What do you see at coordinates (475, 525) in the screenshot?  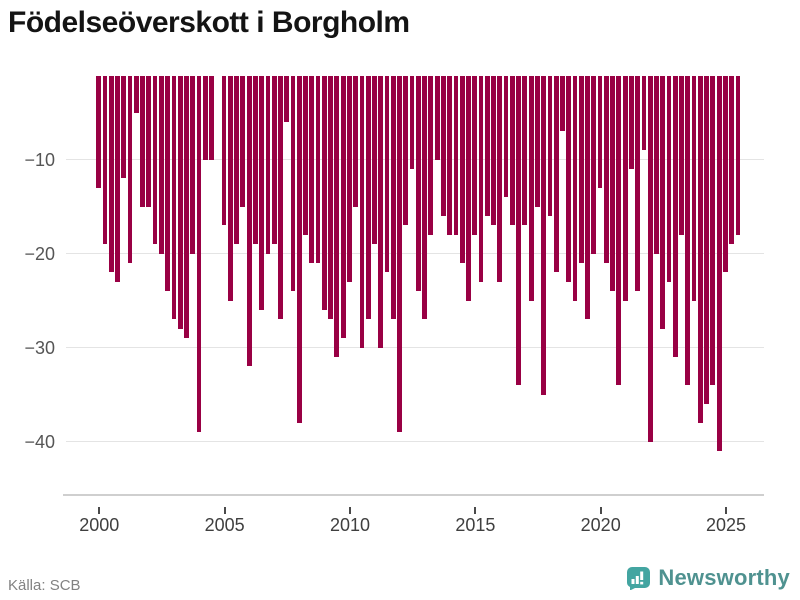 I see `x-tick-label: 2015` at bounding box center [475, 525].